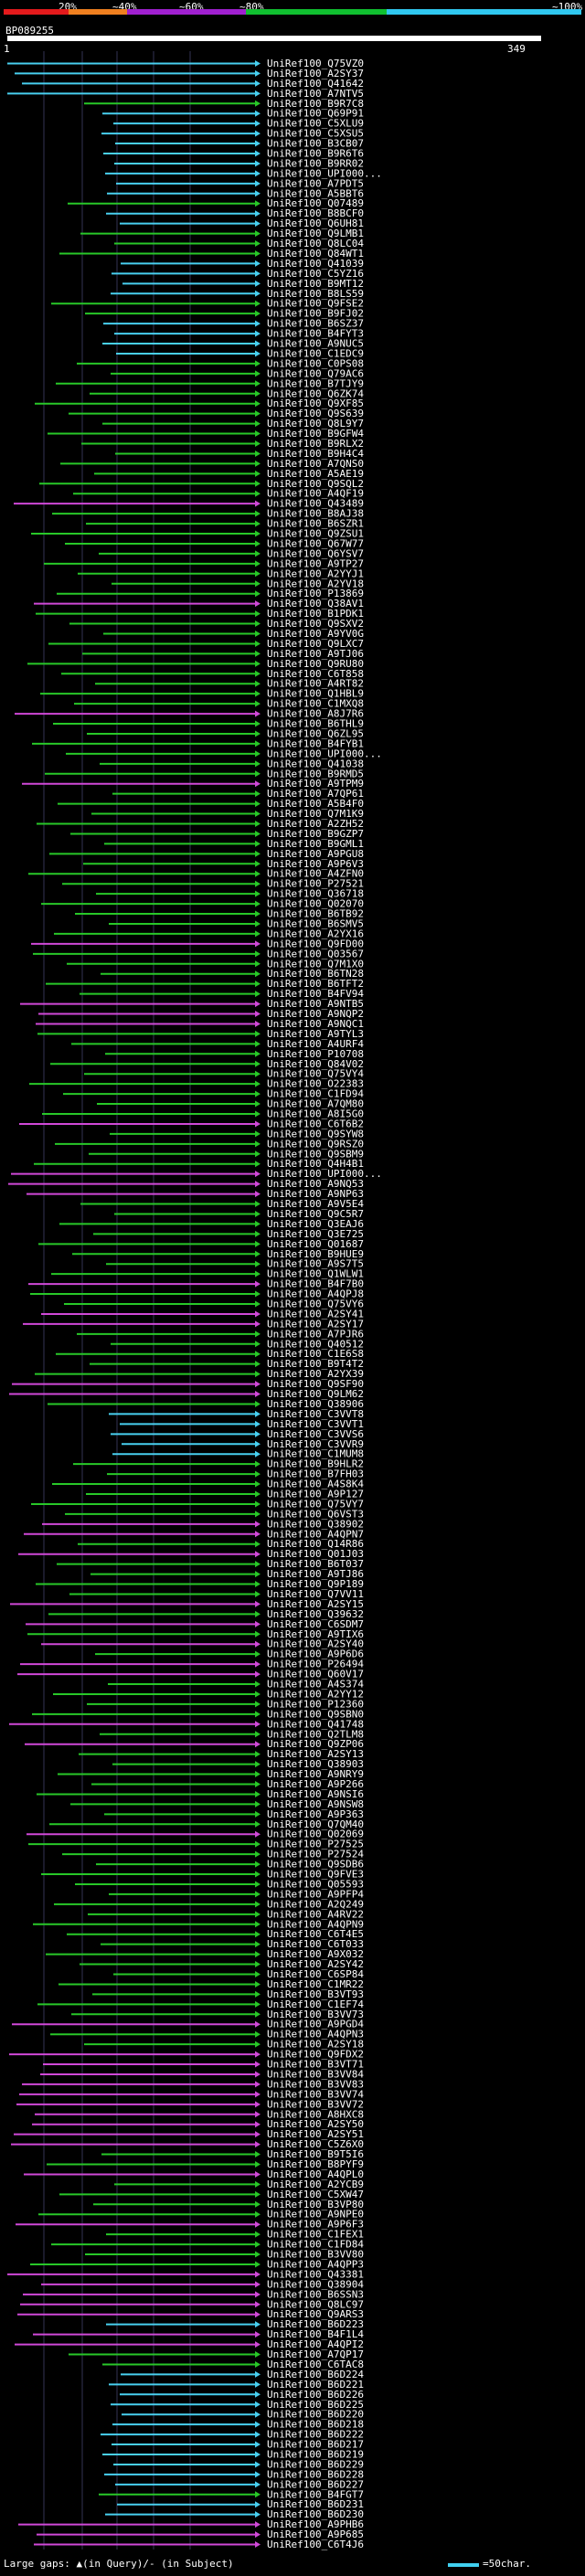 The image size is (585, 2576). What do you see at coordinates (315, 984) in the screenshot?
I see `hit-label: UniRef100_B6TFT2` at bounding box center [315, 984].